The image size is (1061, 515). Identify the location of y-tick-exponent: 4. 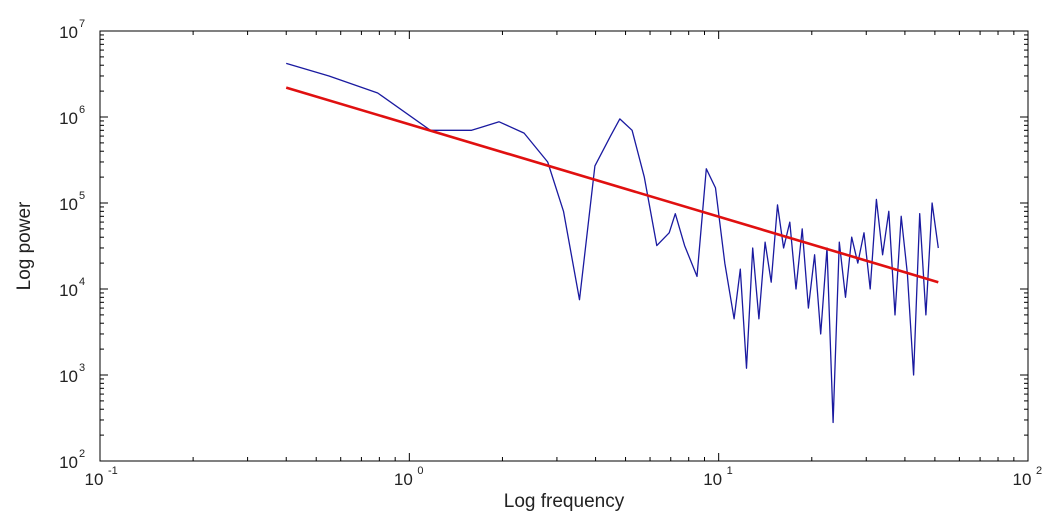
(82, 282).